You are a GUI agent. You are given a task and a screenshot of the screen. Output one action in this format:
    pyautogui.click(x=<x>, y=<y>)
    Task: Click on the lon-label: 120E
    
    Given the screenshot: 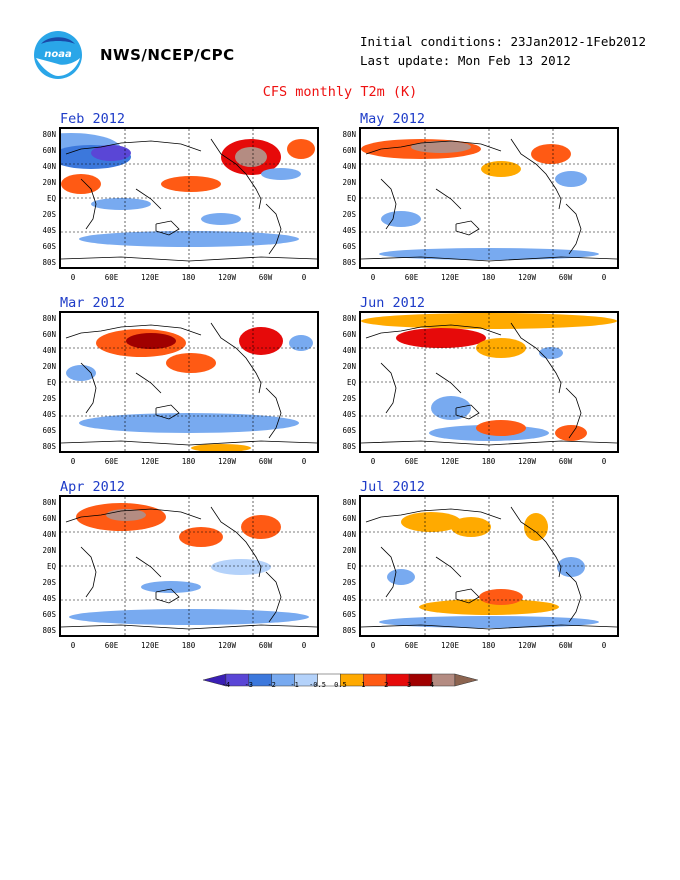 What is the action you would take?
    pyautogui.click(x=450, y=645)
    